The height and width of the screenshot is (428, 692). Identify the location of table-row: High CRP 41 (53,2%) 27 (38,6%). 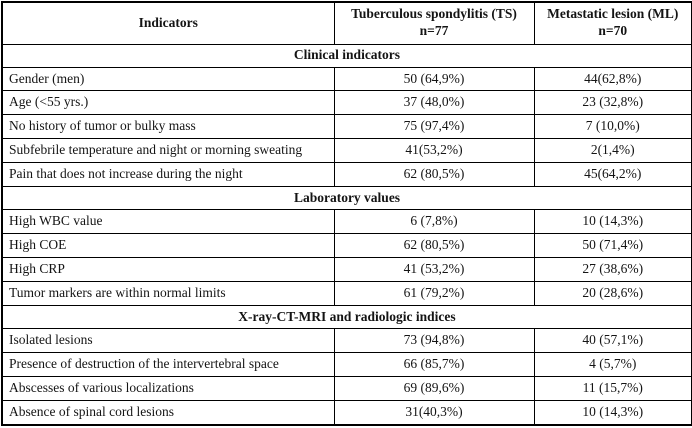
(346, 270).